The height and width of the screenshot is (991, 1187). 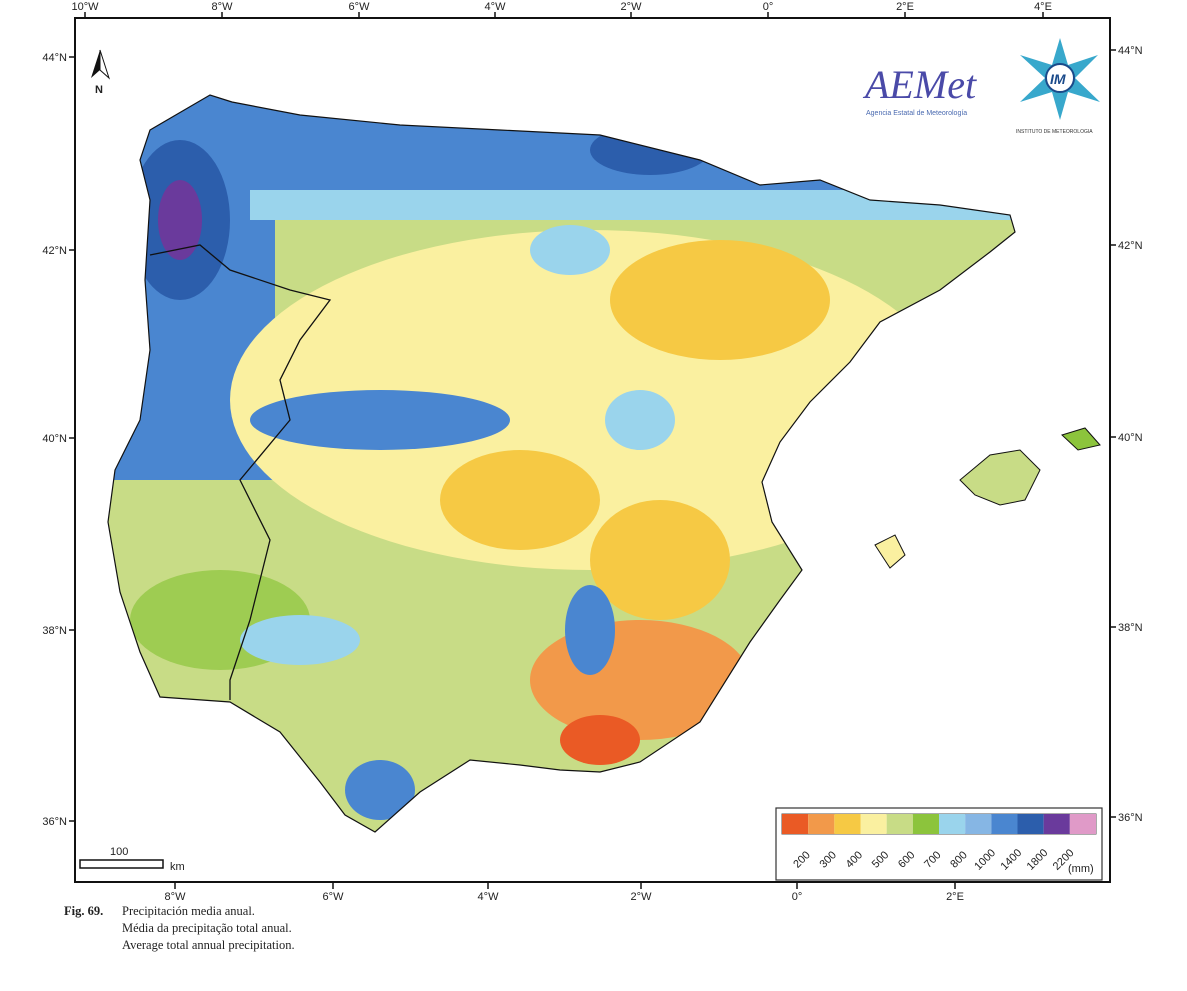 I want to click on caption-pt: Média da precipitação total anual., so click(x=207, y=928).